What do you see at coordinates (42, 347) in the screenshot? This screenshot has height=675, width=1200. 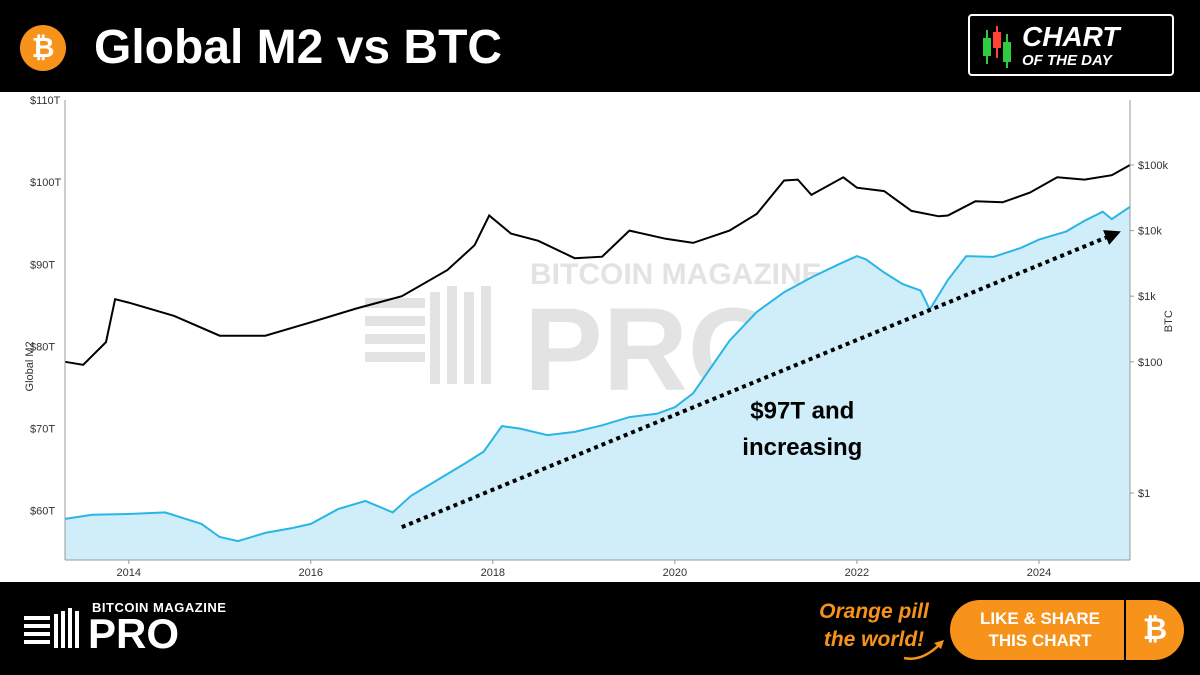 I see `y-tick-left: $80T` at bounding box center [42, 347].